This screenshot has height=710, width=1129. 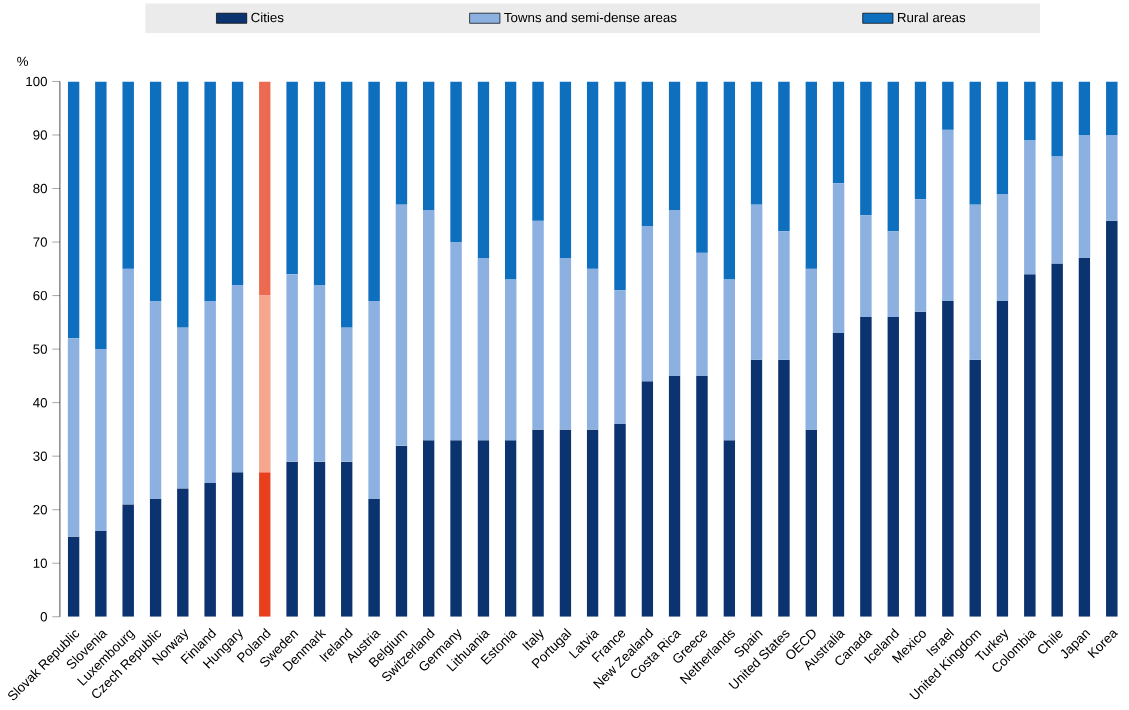 I want to click on y-tick-label: 0, so click(x=43, y=617).